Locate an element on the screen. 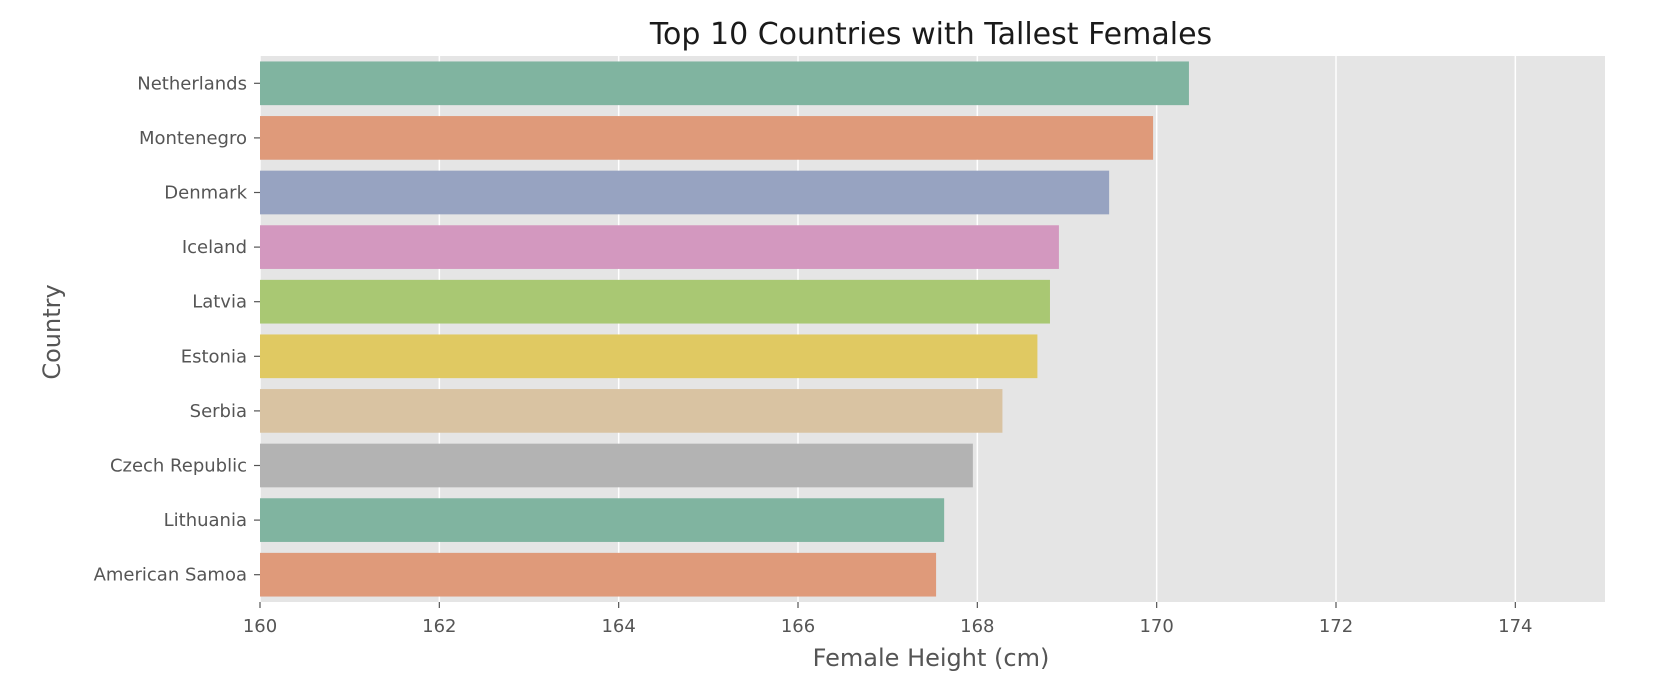 Image resolution: width=1675 pixels, height=689 pixels. bar-latvia is located at coordinates (655, 301).